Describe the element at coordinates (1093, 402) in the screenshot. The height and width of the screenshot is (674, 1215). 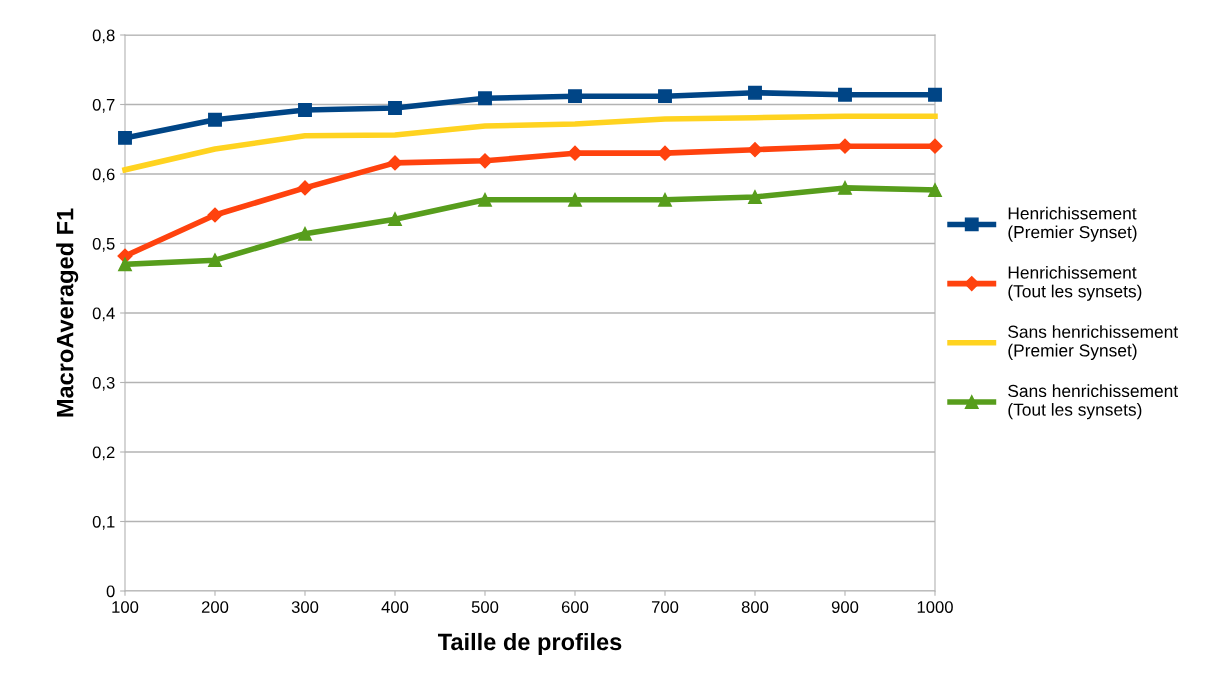
I see `legend-label: Sans henrichissement (Tout les synsets)` at that location.